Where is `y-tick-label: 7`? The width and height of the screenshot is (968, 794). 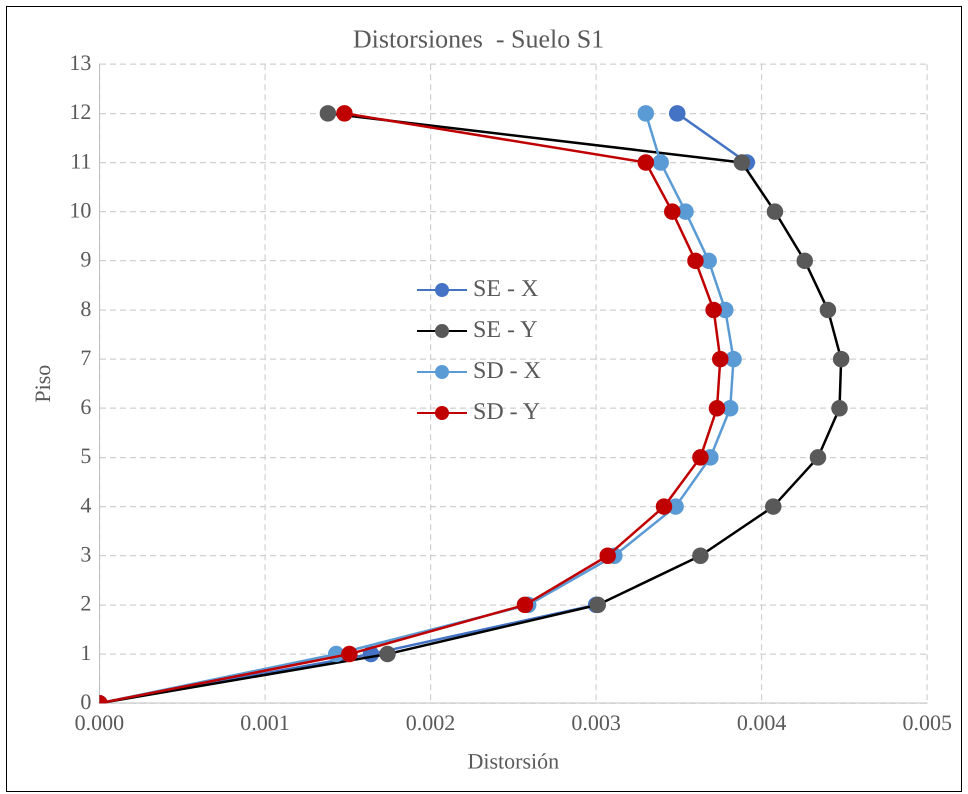
y-tick-label: 7 is located at coordinates (86, 357).